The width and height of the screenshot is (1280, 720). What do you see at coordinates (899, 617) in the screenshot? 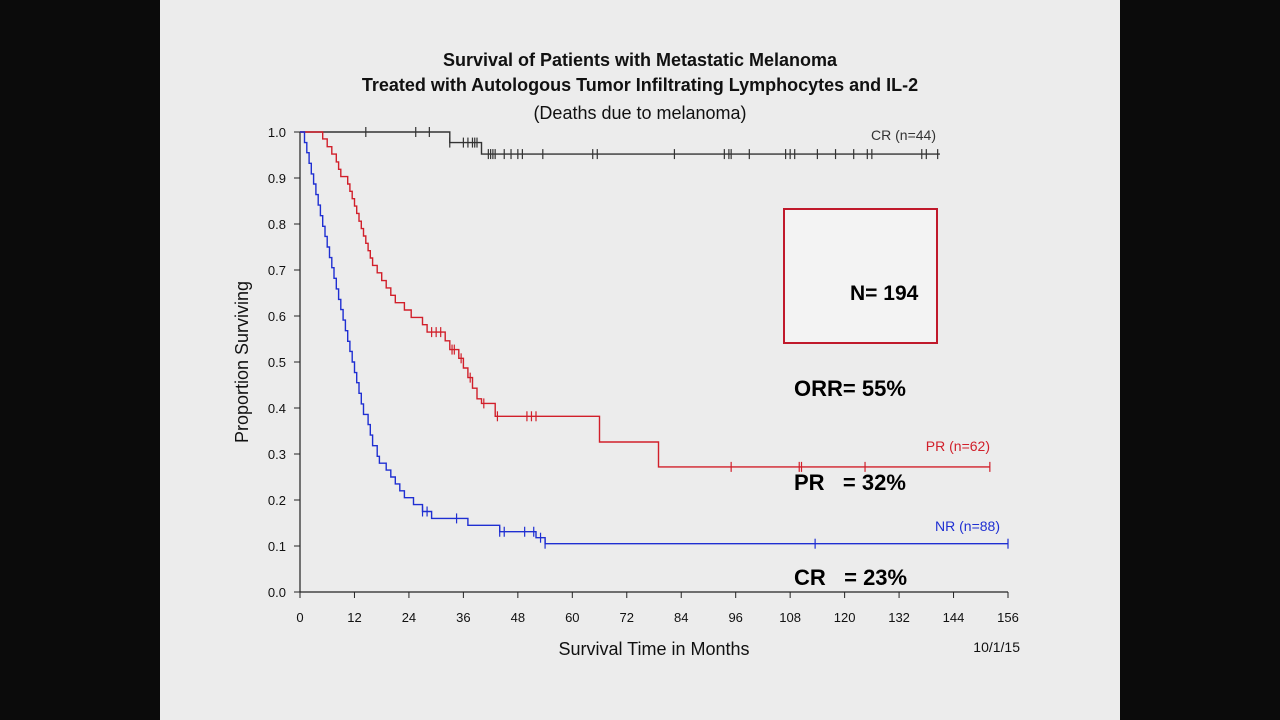
I see `x-tick-label: 132` at bounding box center [899, 617].